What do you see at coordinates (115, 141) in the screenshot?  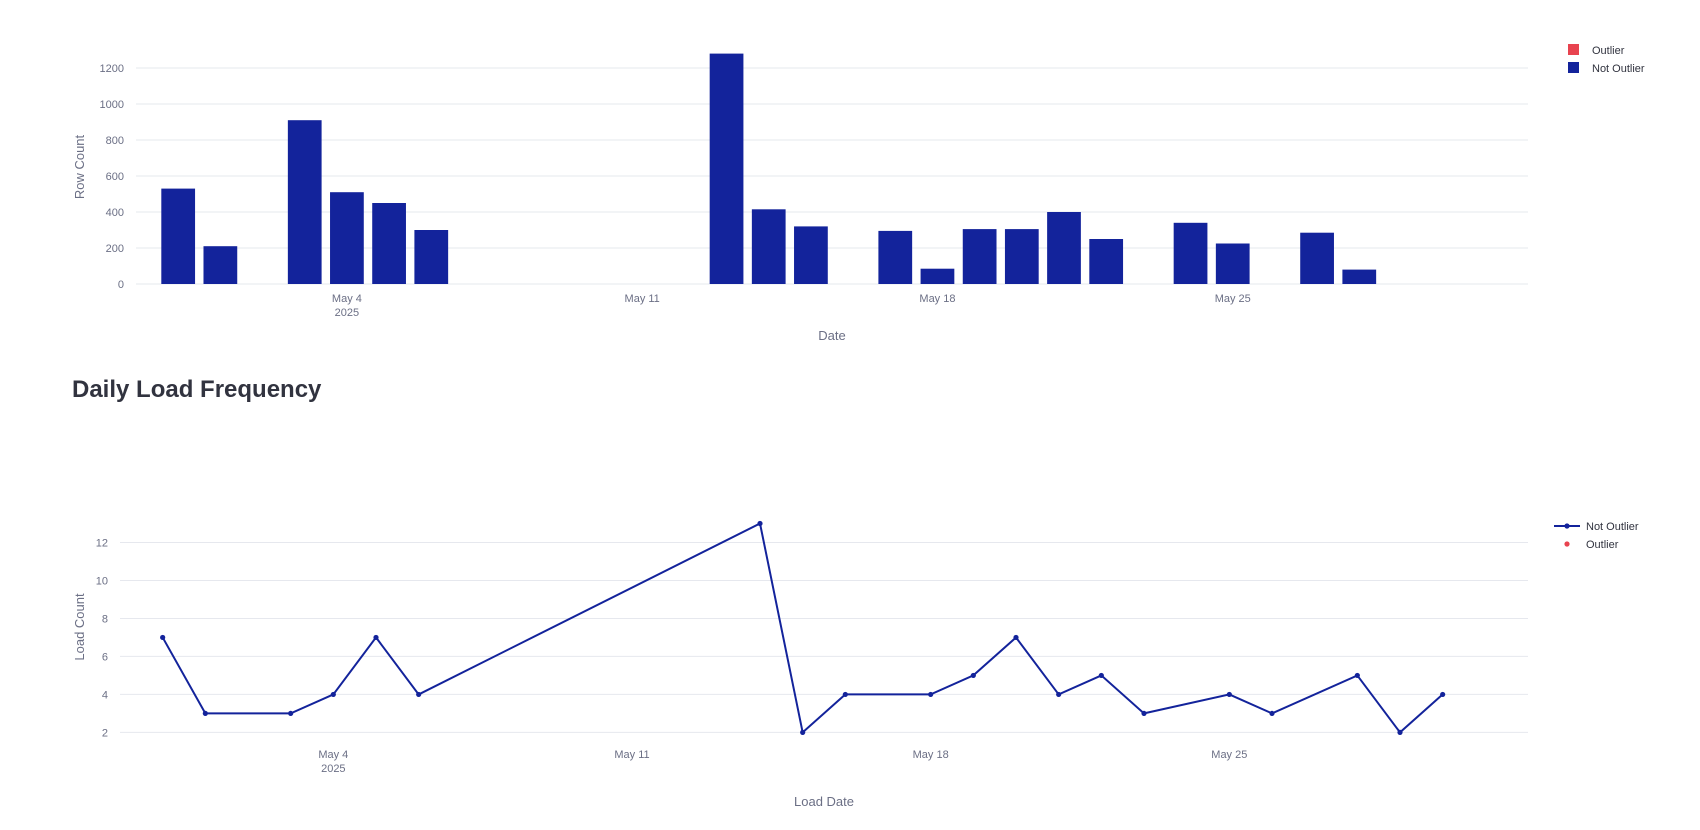 I see `y-tick-label: 800` at bounding box center [115, 141].